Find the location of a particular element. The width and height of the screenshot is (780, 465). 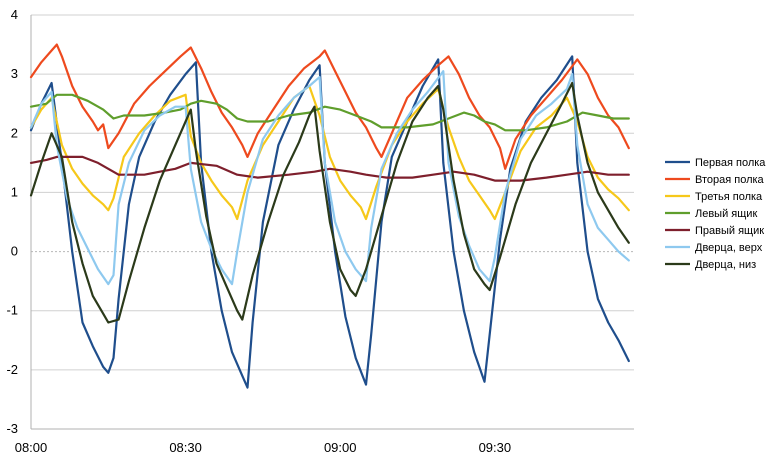

x-tick-labels: 08:00 08:30 09:00 09:30 is located at coordinates (263, 447).